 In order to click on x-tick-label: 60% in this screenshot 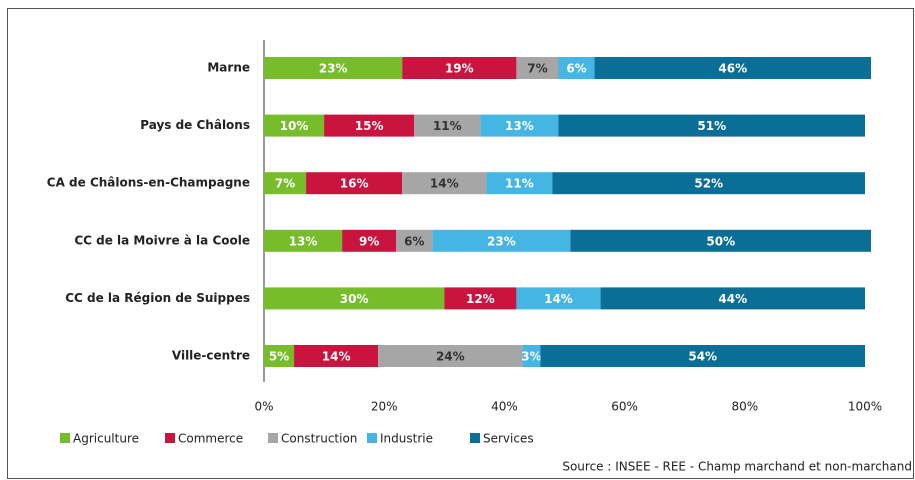, I will do `click(624, 407)`.